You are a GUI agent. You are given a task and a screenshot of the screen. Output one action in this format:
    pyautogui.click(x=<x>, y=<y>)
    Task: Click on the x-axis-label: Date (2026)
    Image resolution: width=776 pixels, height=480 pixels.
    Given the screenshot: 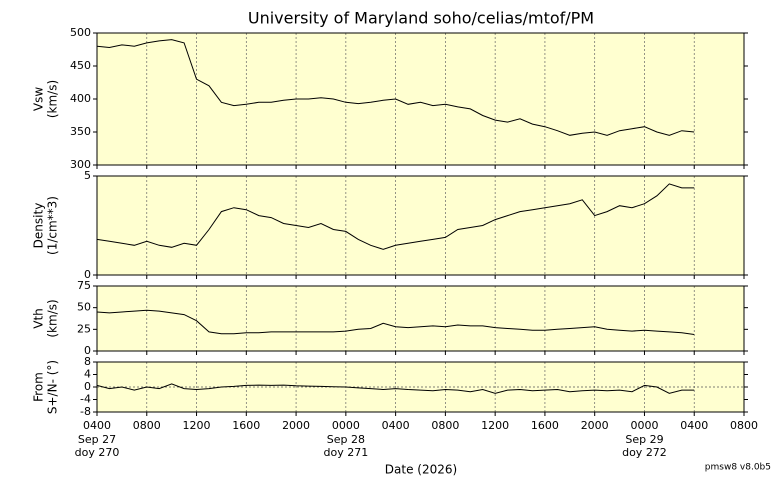 What is the action you would take?
    pyautogui.click(x=421, y=470)
    